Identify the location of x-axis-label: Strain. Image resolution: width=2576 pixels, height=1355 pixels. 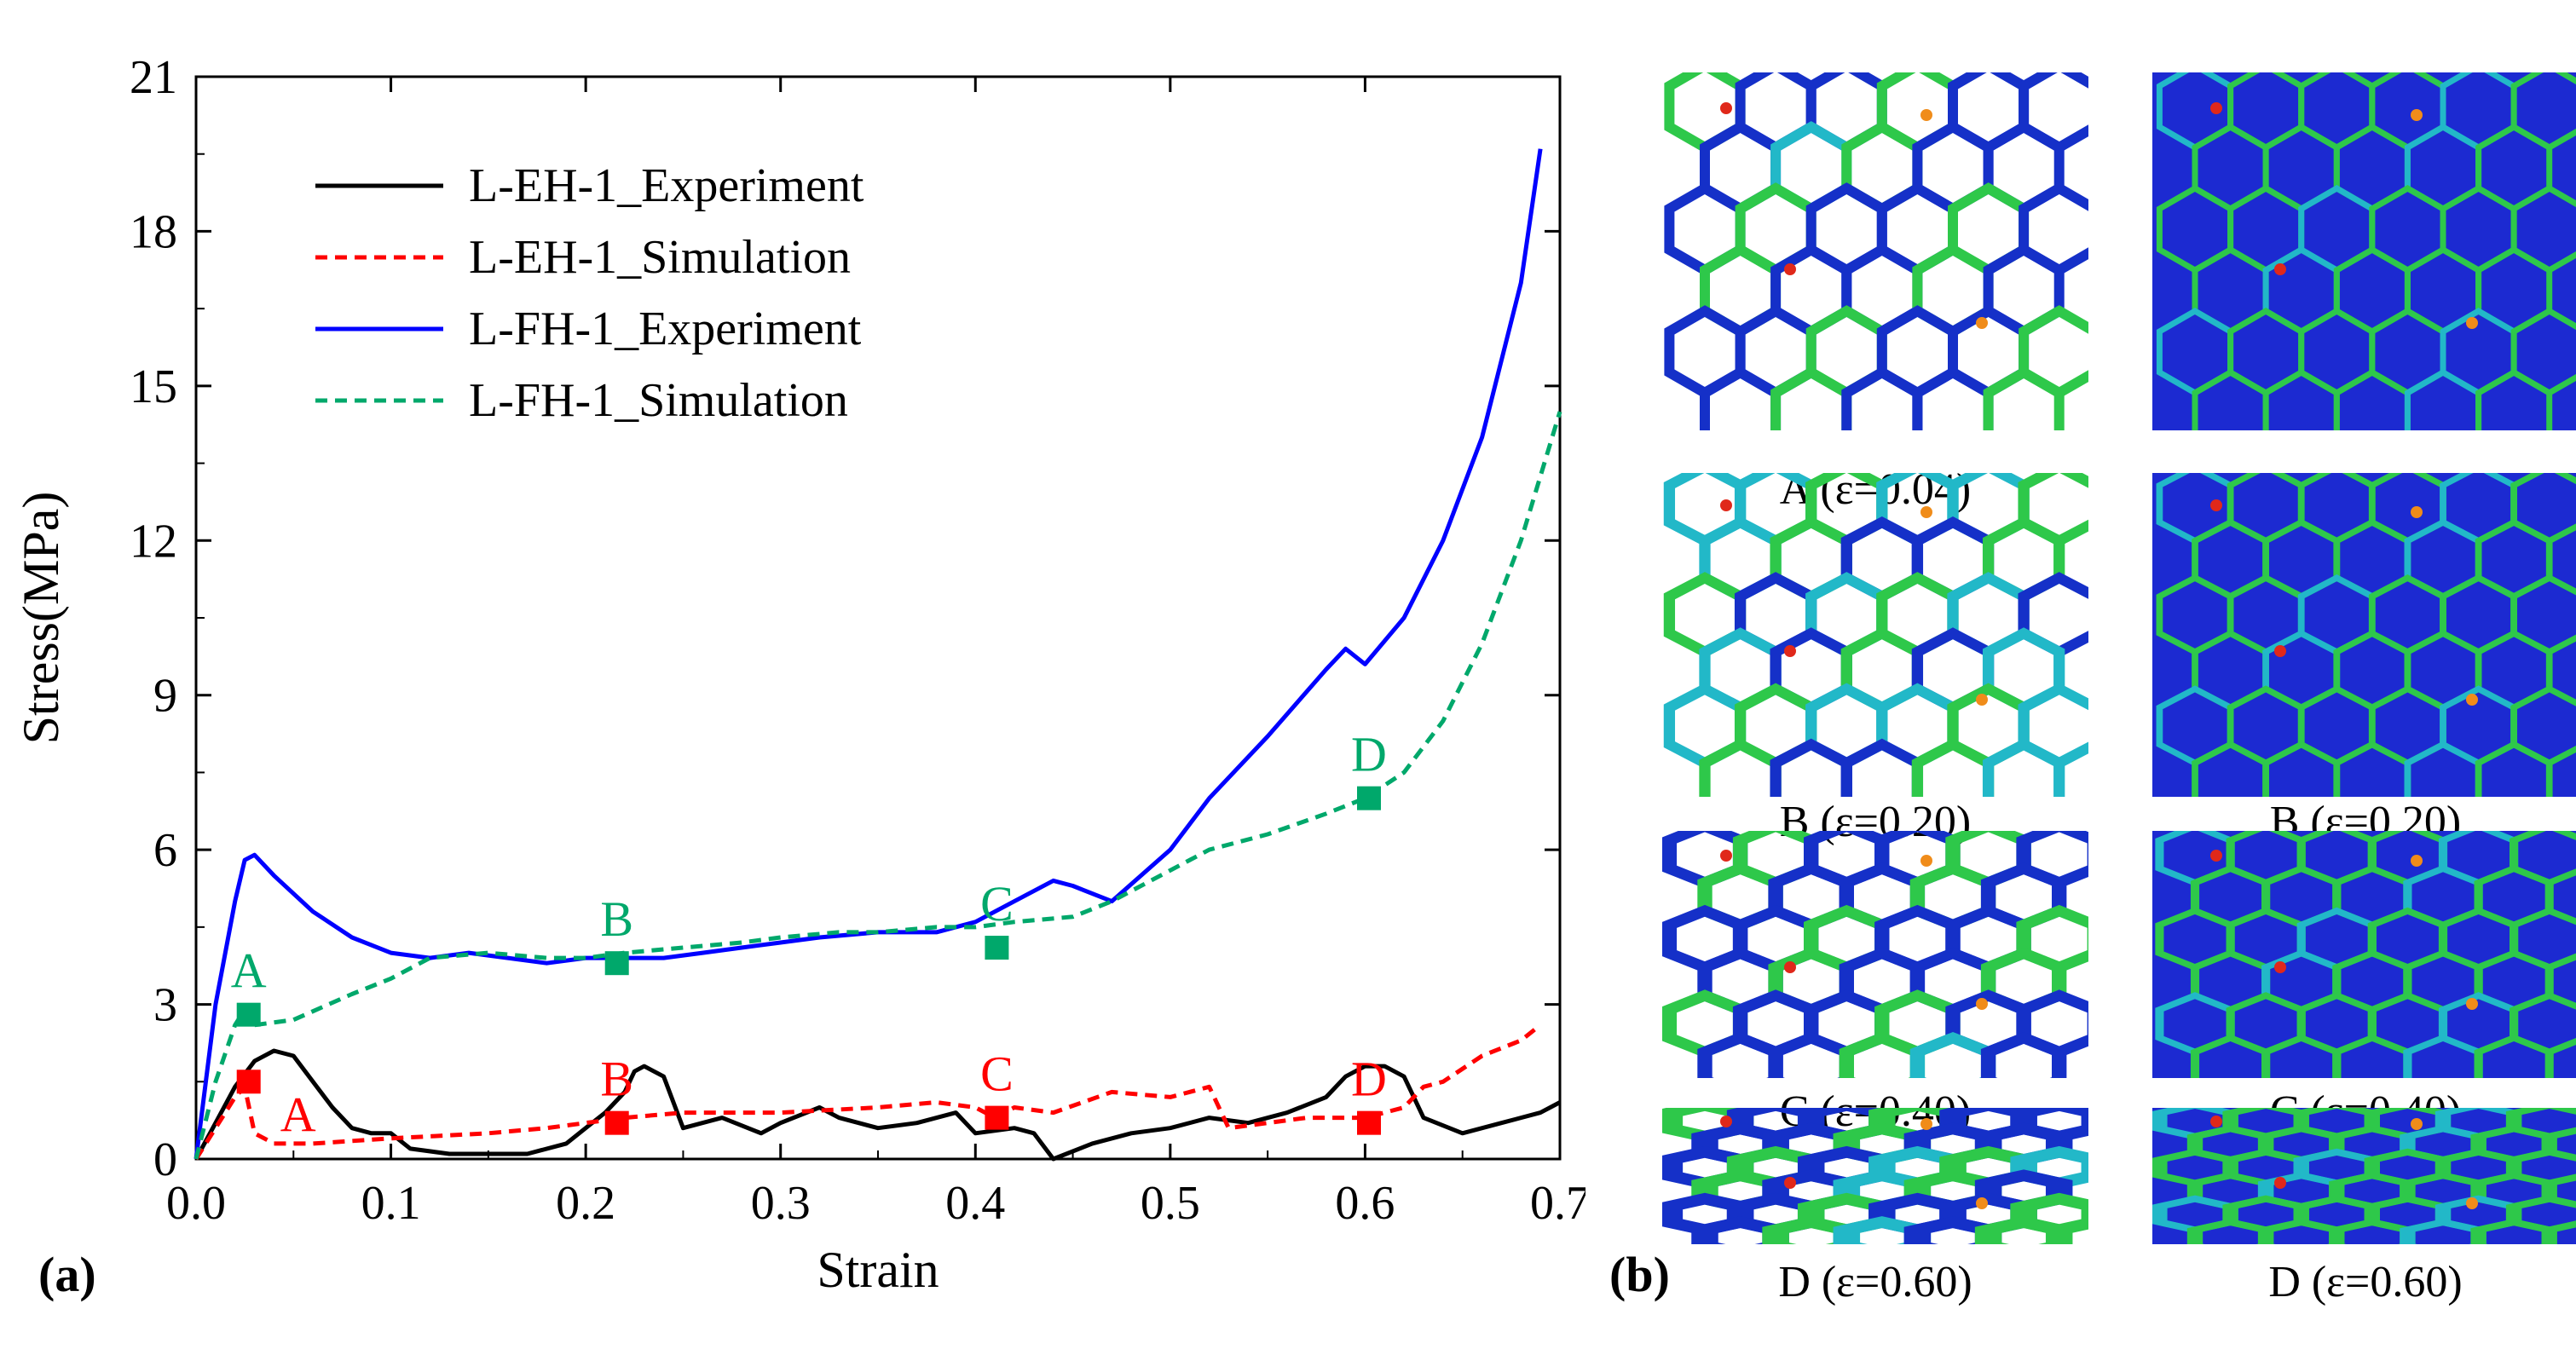
(878, 1270).